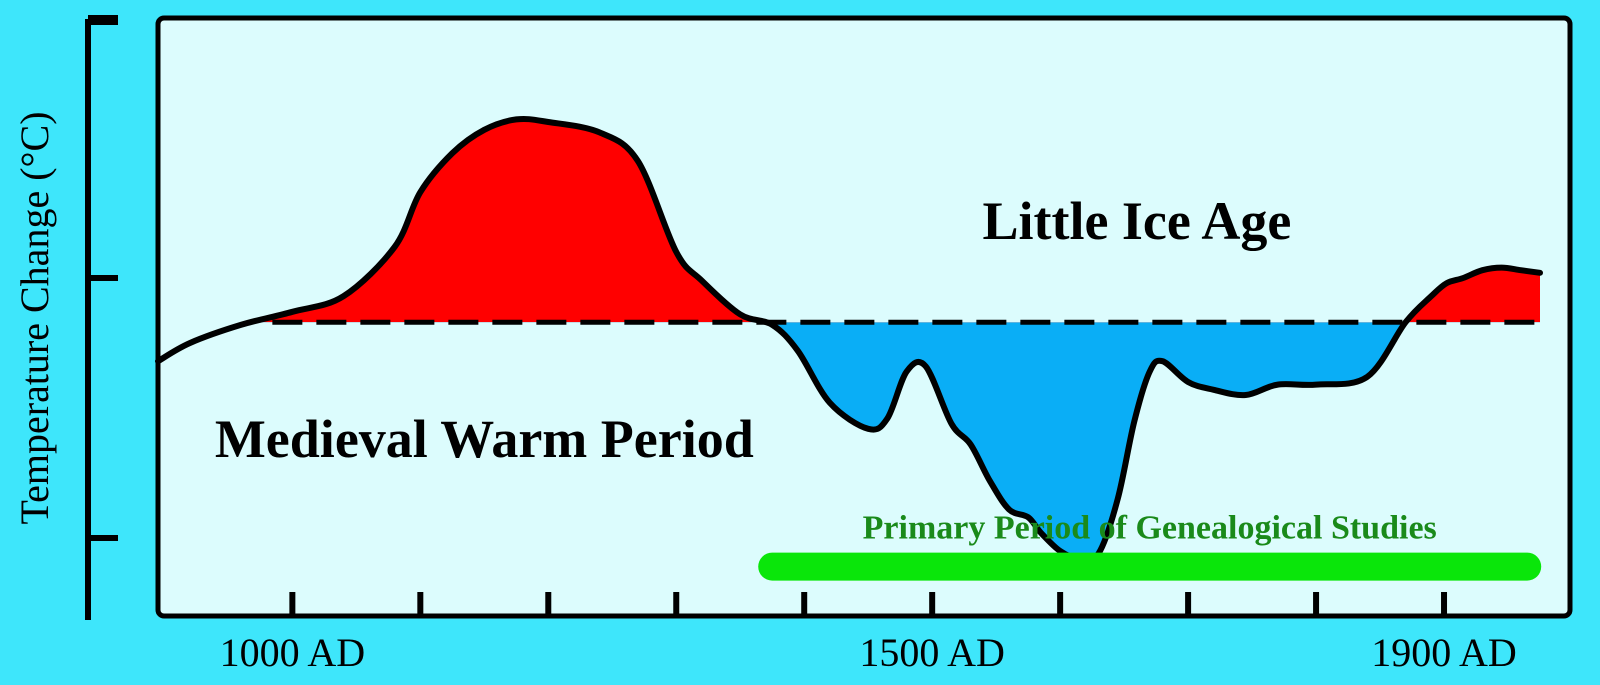  Describe the element at coordinates (1086, 441) in the screenshot. I see `cold-anomaly-fill` at that location.